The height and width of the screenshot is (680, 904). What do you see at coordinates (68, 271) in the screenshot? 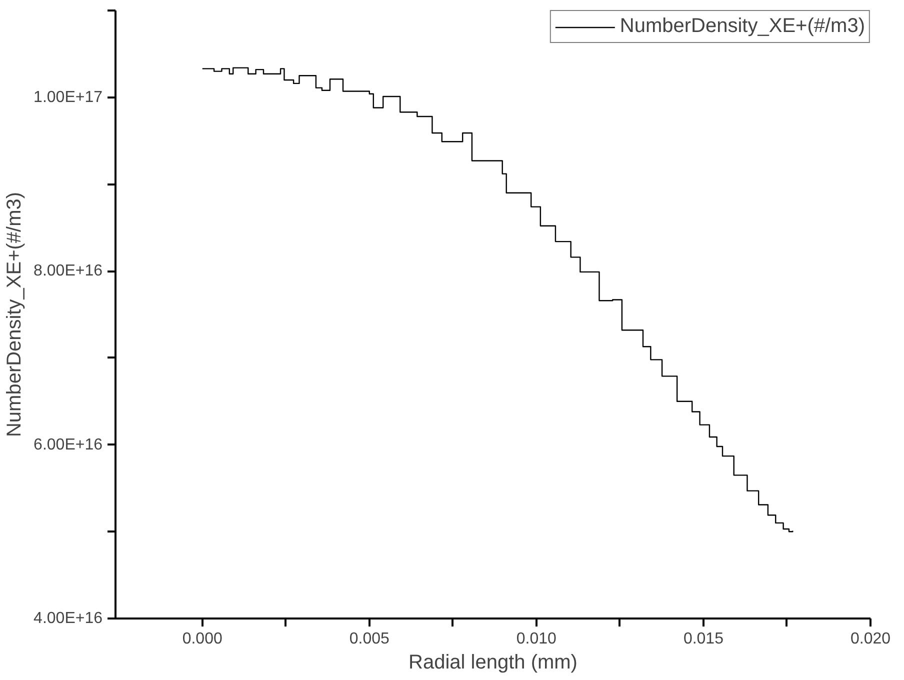
I see `y-tick-label: 8.00E+16` at bounding box center [68, 271].